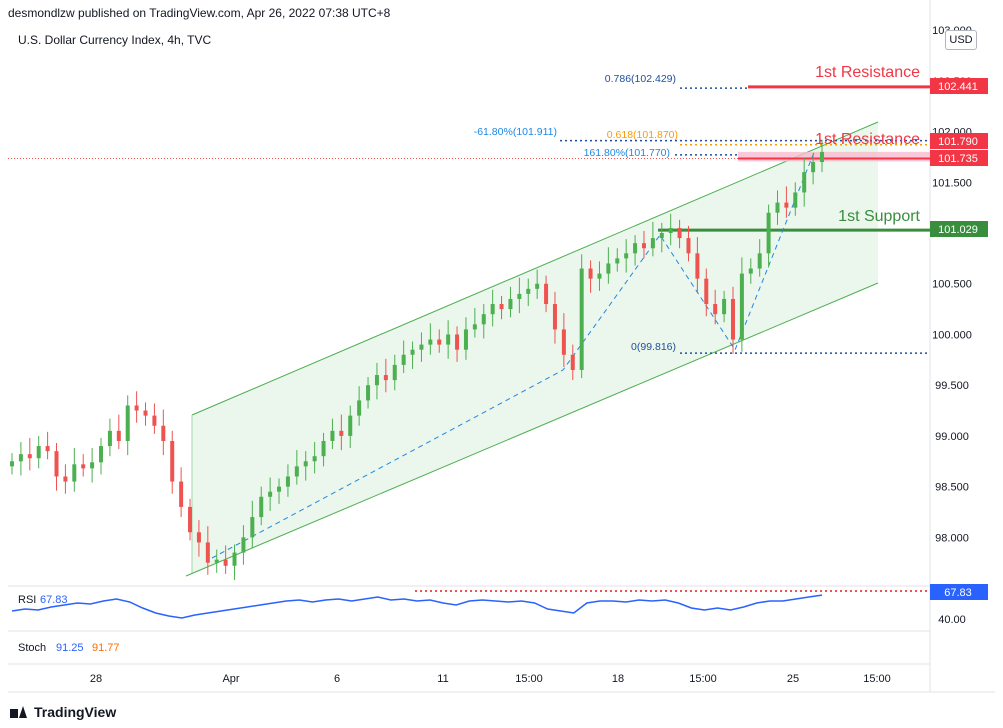 The width and height of the screenshot is (1003, 728). Describe the element at coordinates (75, 712) in the screenshot. I see `brand-name: TradingView` at that location.